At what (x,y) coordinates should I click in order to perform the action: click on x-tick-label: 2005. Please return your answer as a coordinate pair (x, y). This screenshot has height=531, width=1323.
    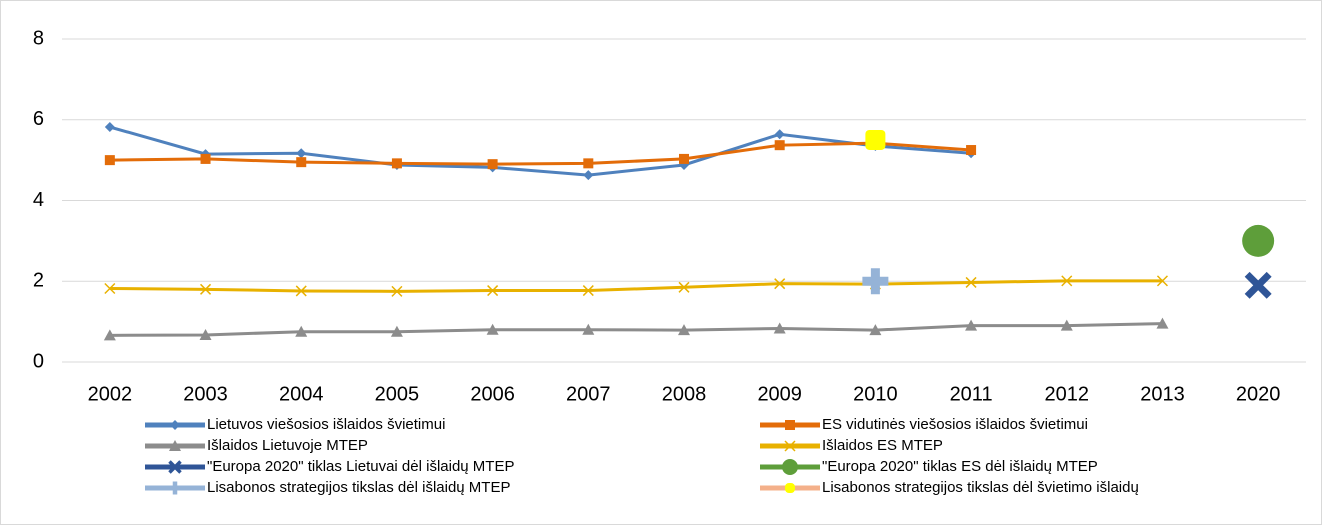
    Looking at the image, I should click on (397, 394).